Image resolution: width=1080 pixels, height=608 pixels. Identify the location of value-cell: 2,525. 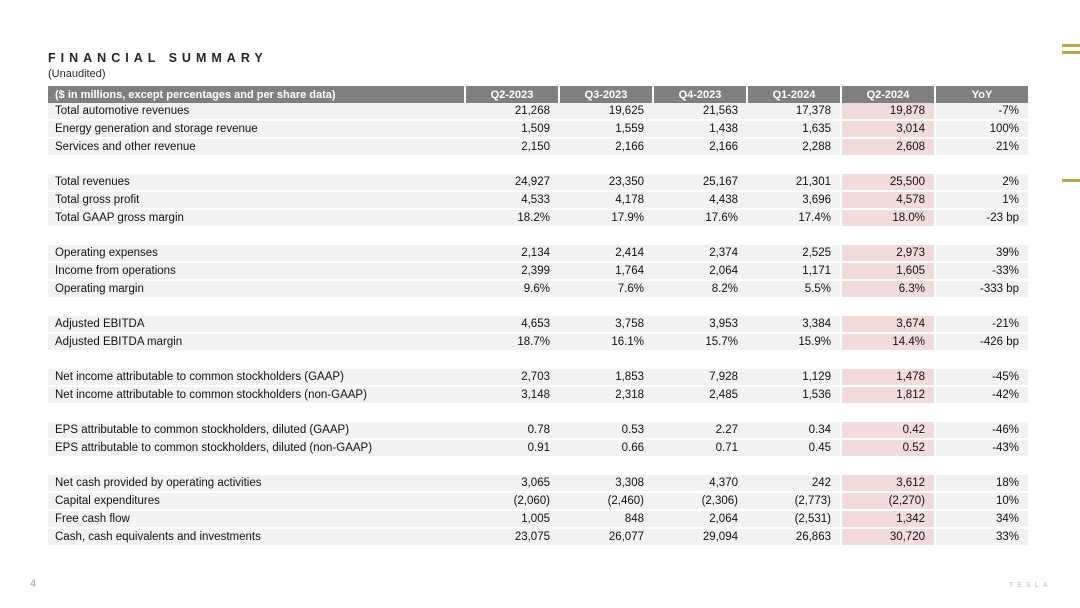
(794, 254).